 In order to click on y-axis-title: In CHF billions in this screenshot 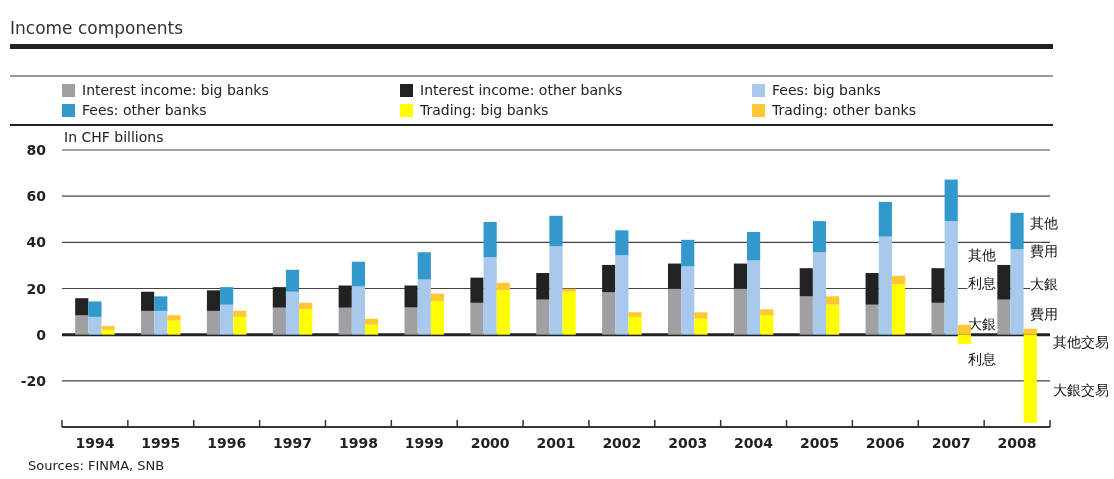, I will do `click(114, 137)`.